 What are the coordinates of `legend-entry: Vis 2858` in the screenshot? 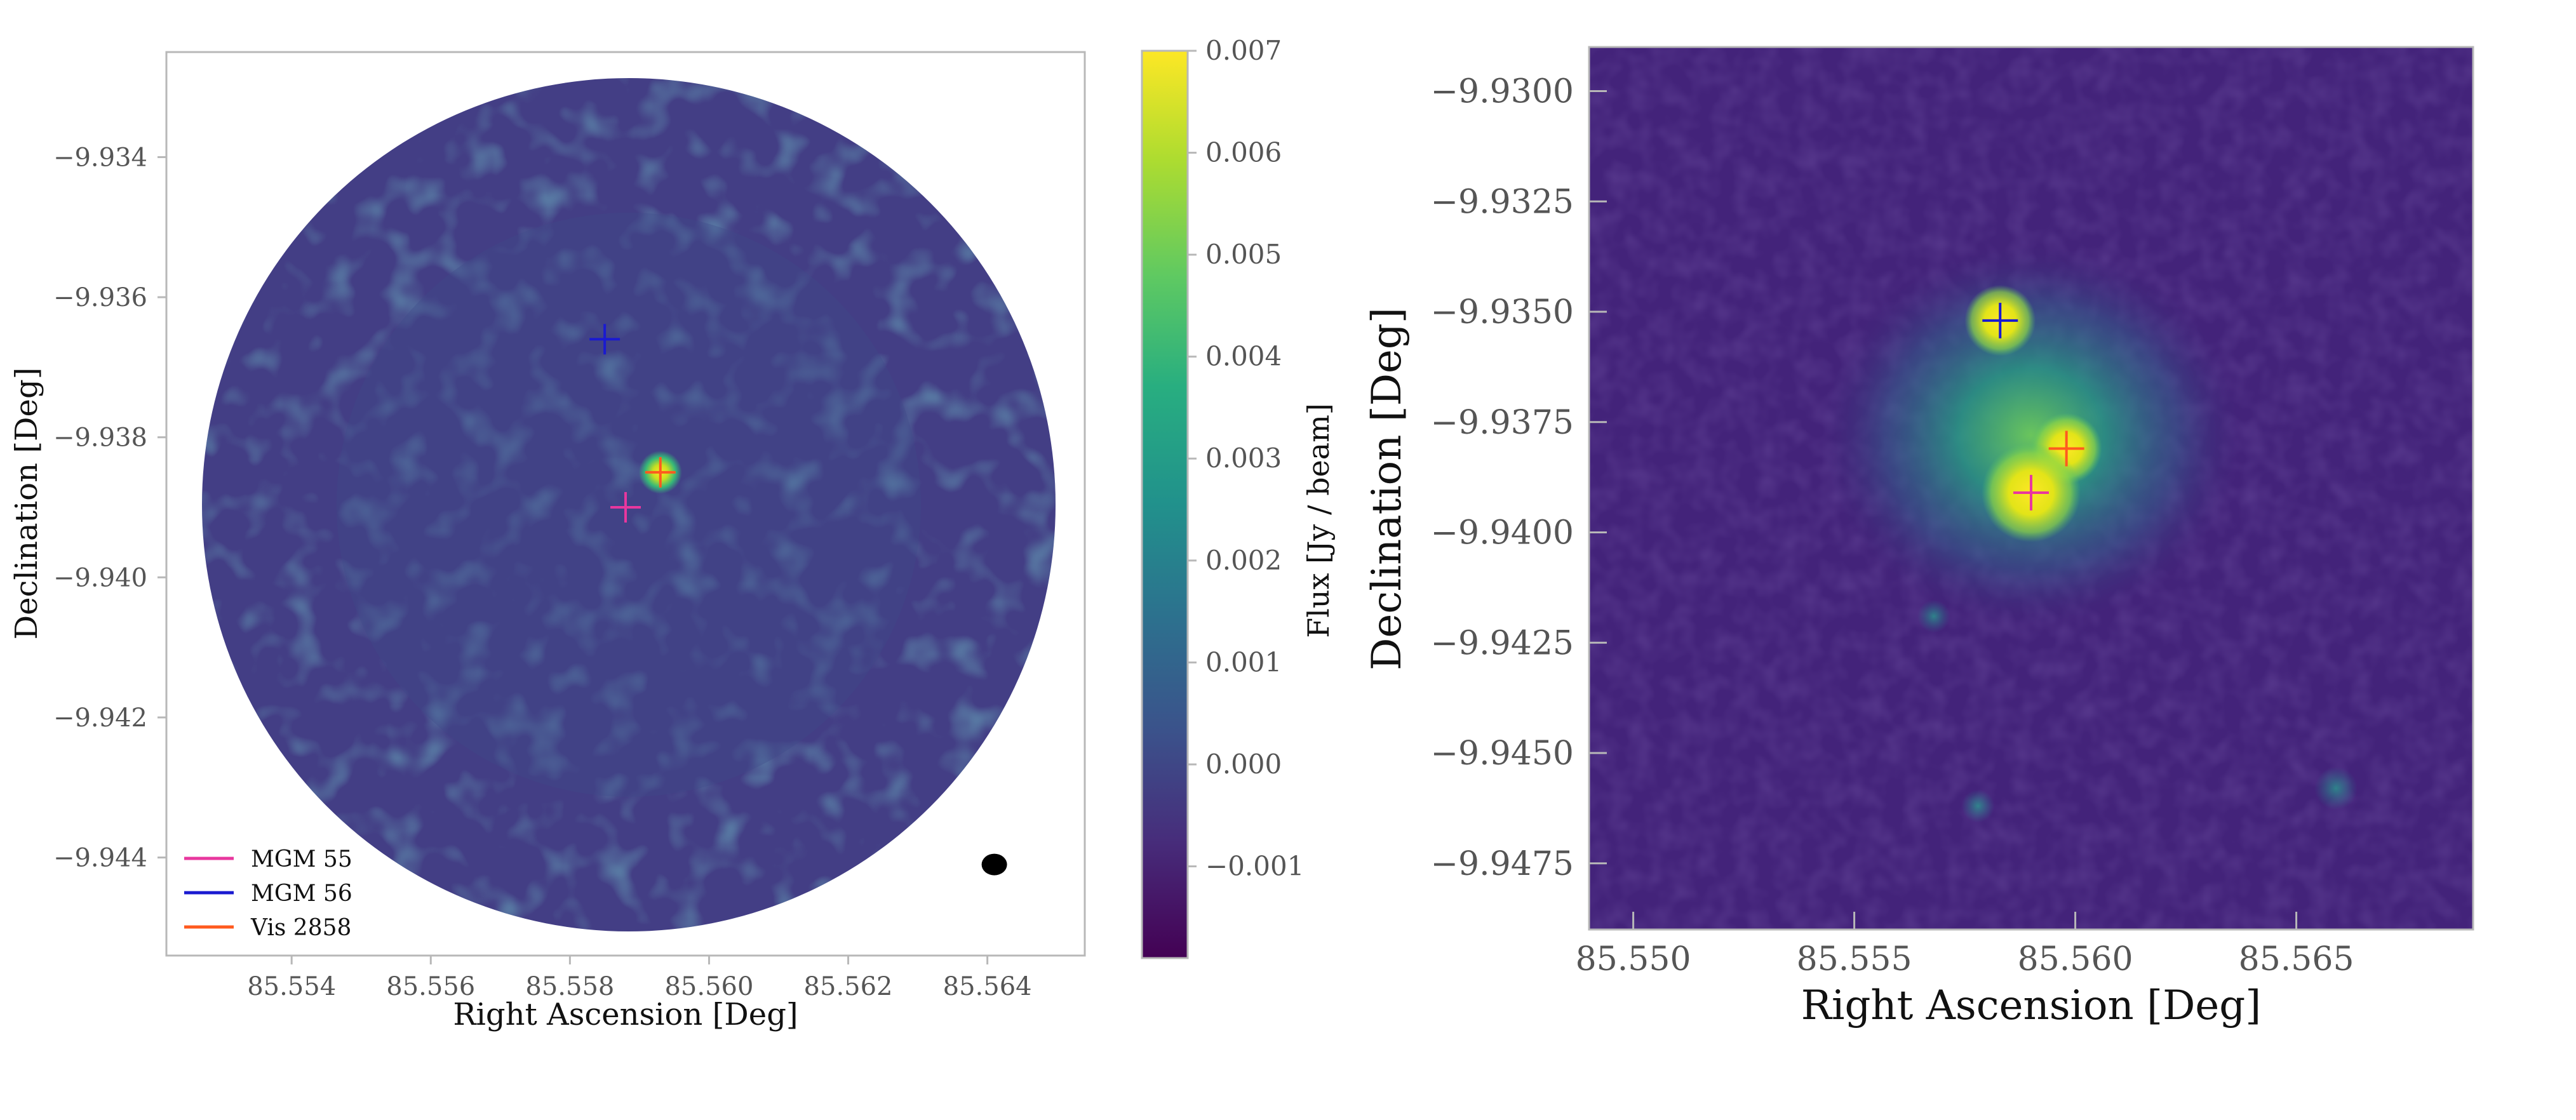 It's located at (267, 928).